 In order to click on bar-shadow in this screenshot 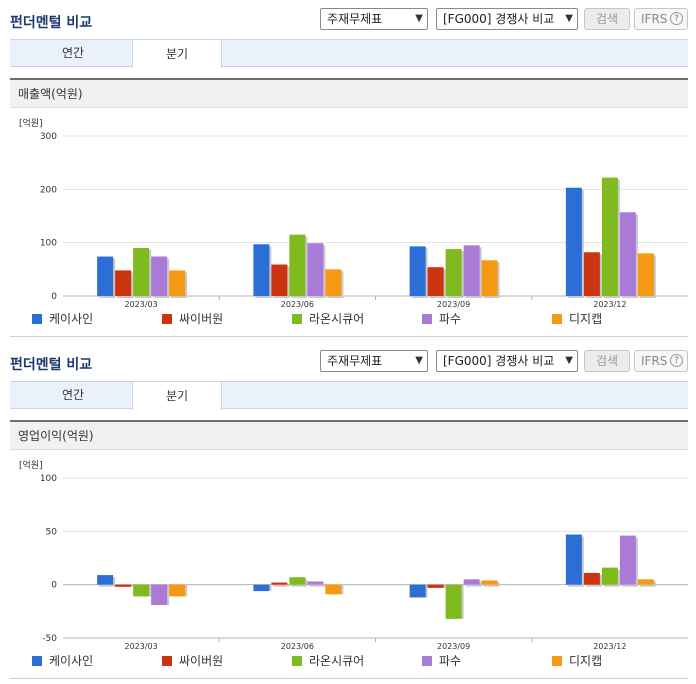, I will do `click(281, 585)`.